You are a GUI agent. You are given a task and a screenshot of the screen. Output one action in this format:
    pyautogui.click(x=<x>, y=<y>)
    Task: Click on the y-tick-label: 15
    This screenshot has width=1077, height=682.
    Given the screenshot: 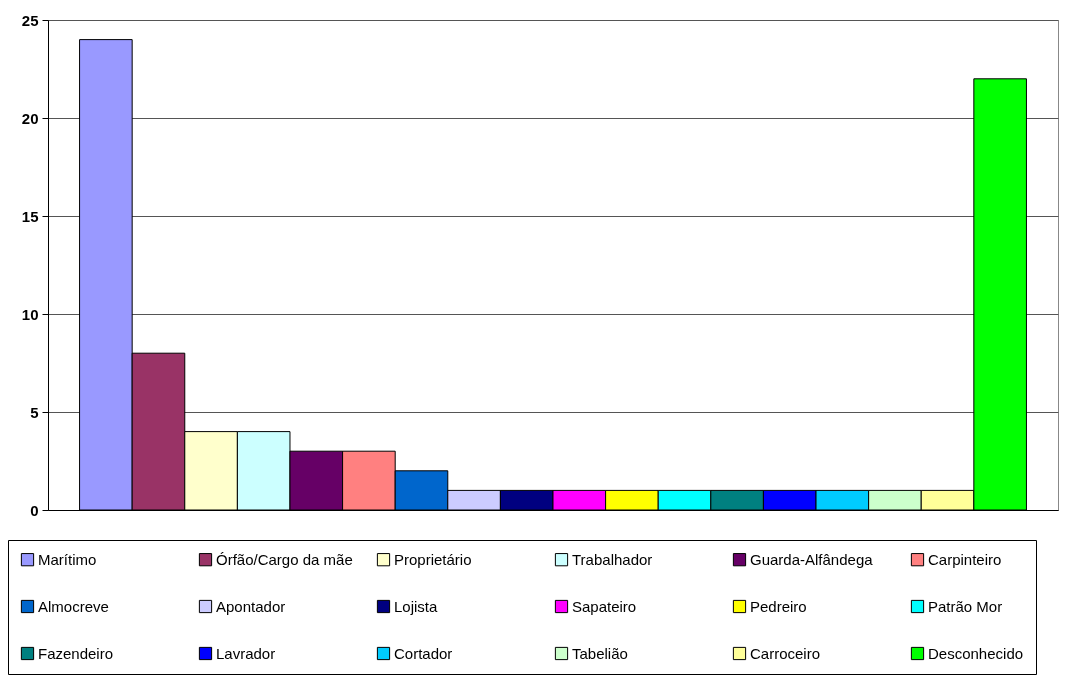 What is the action you would take?
    pyautogui.click(x=30, y=216)
    